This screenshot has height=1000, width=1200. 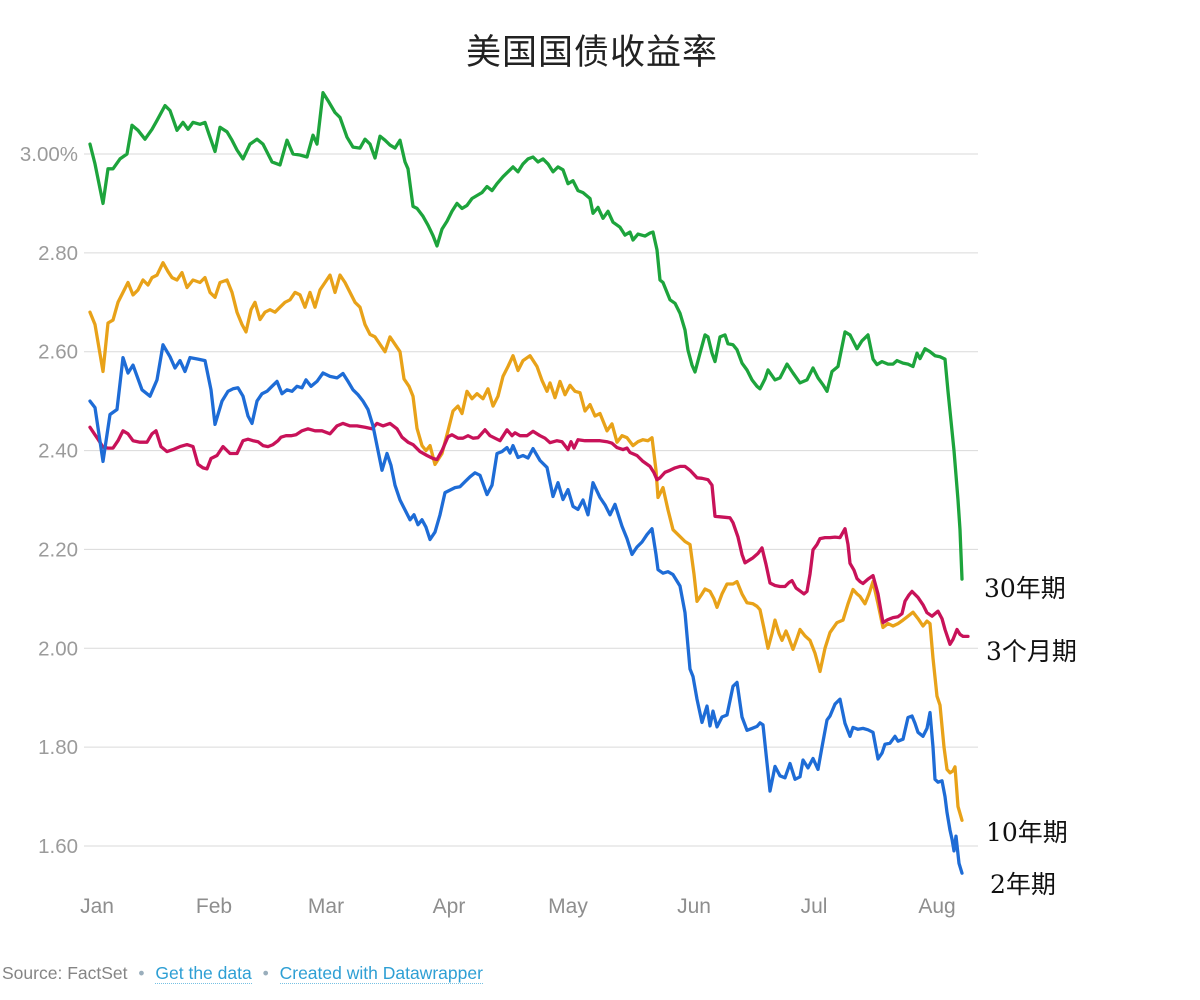 What do you see at coordinates (97, 906) in the screenshot?
I see `x-axis-tick-label: Jan` at bounding box center [97, 906].